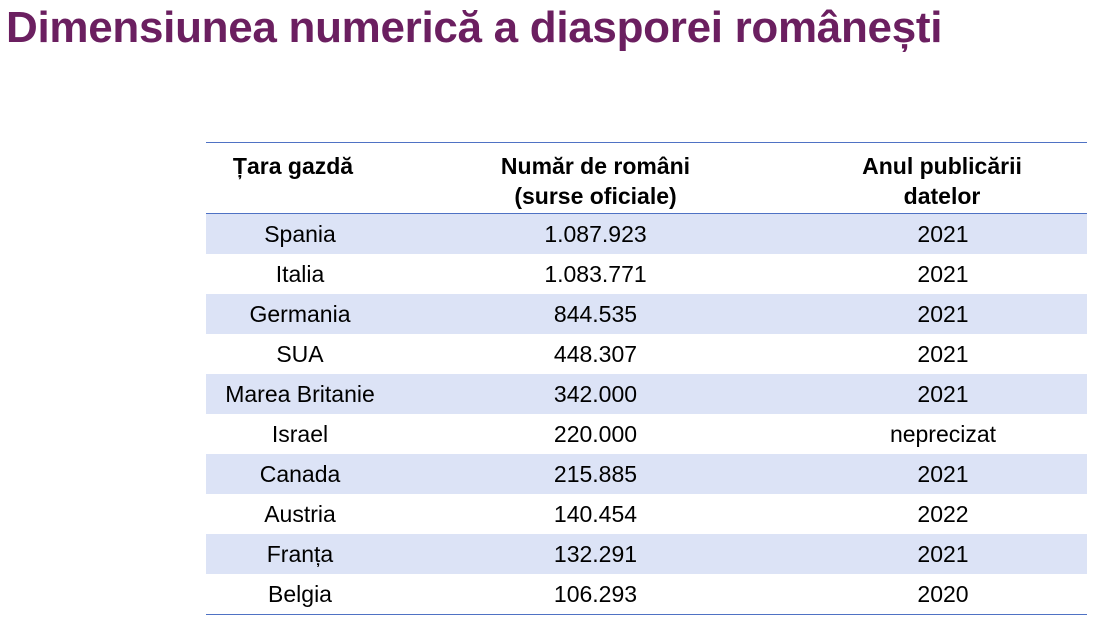 The height and width of the screenshot is (620, 1109). I want to click on cell-country: Franța, so click(300, 554).